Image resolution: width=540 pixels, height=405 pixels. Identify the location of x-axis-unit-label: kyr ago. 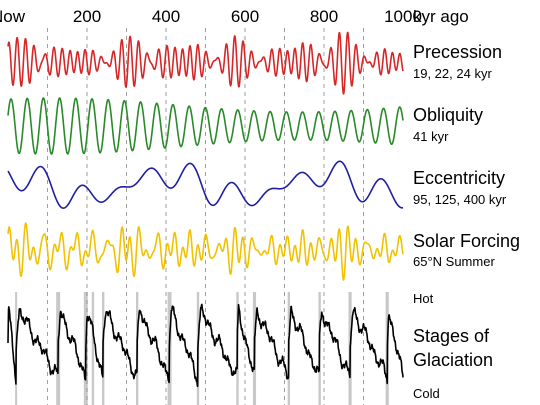
(441, 16).